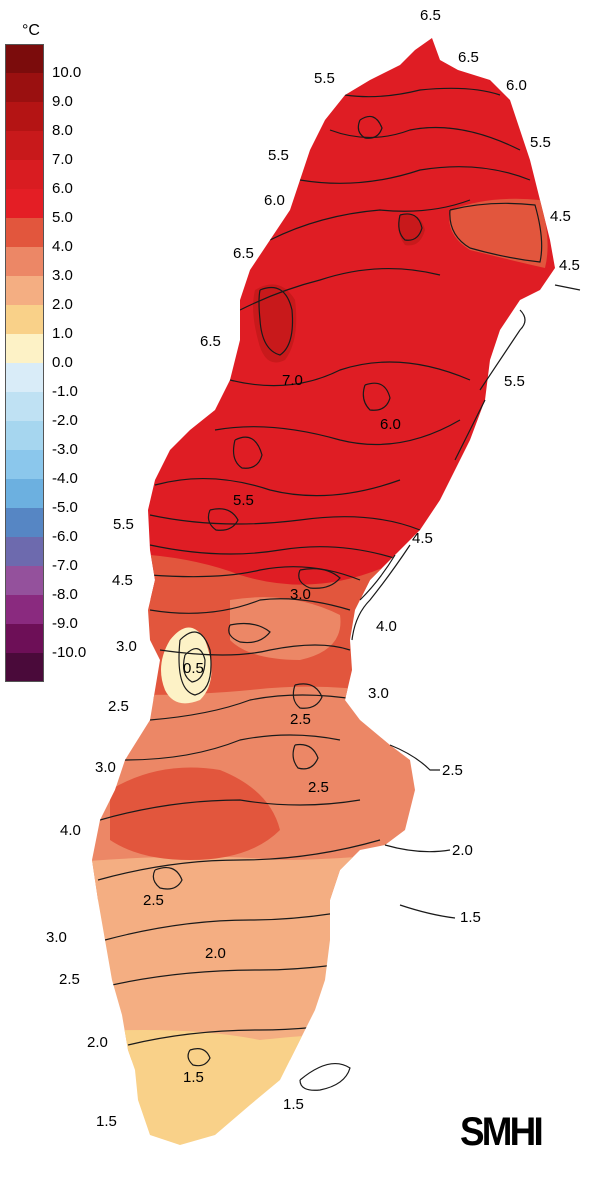  Describe the element at coordinates (65, 507) in the screenshot. I see `legend-label: -5.0` at that location.